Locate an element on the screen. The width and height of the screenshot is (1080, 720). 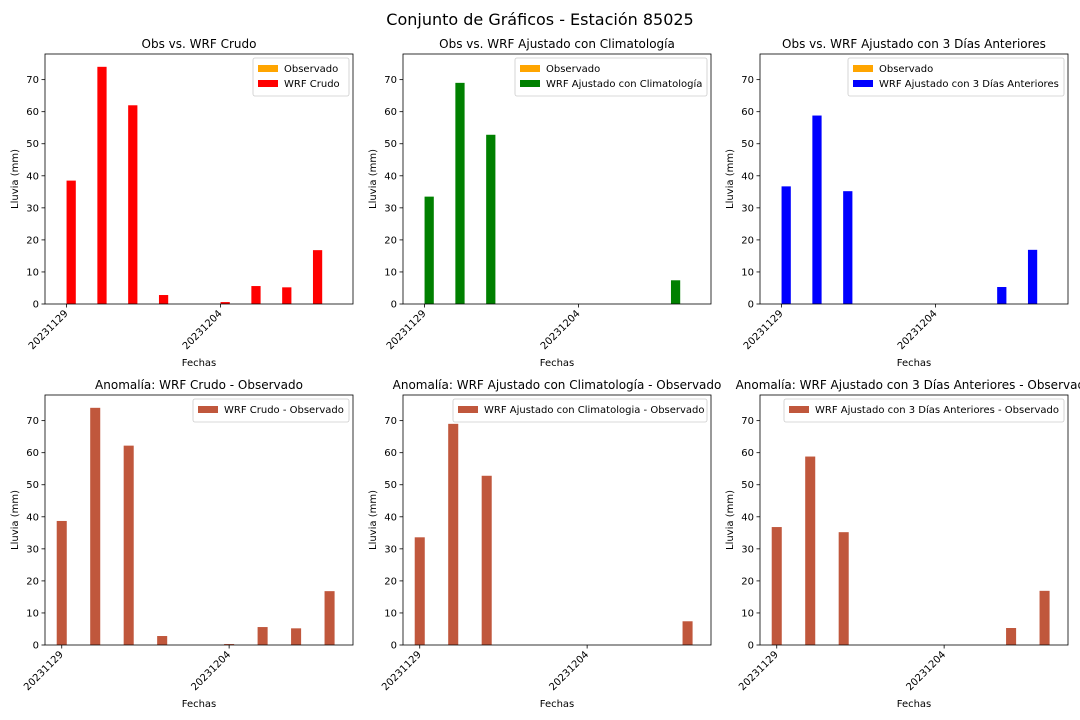
y-axis-label: Lluvia (mm) is located at coordinates (730, 179).